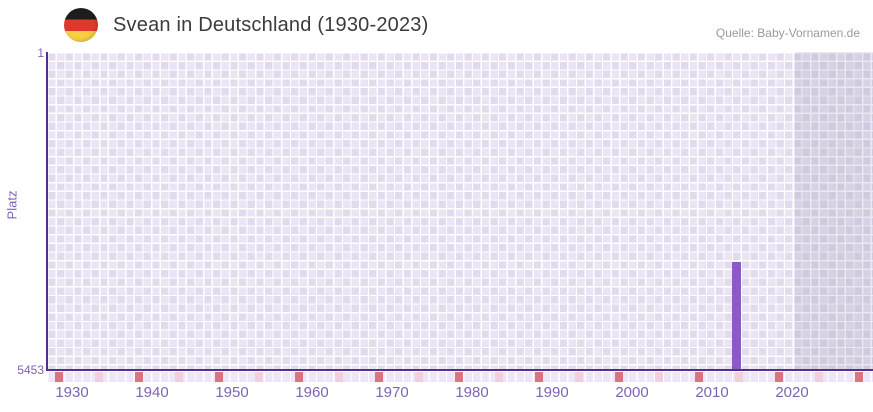  I want to click on year-tick-strip, so click(460, 377).